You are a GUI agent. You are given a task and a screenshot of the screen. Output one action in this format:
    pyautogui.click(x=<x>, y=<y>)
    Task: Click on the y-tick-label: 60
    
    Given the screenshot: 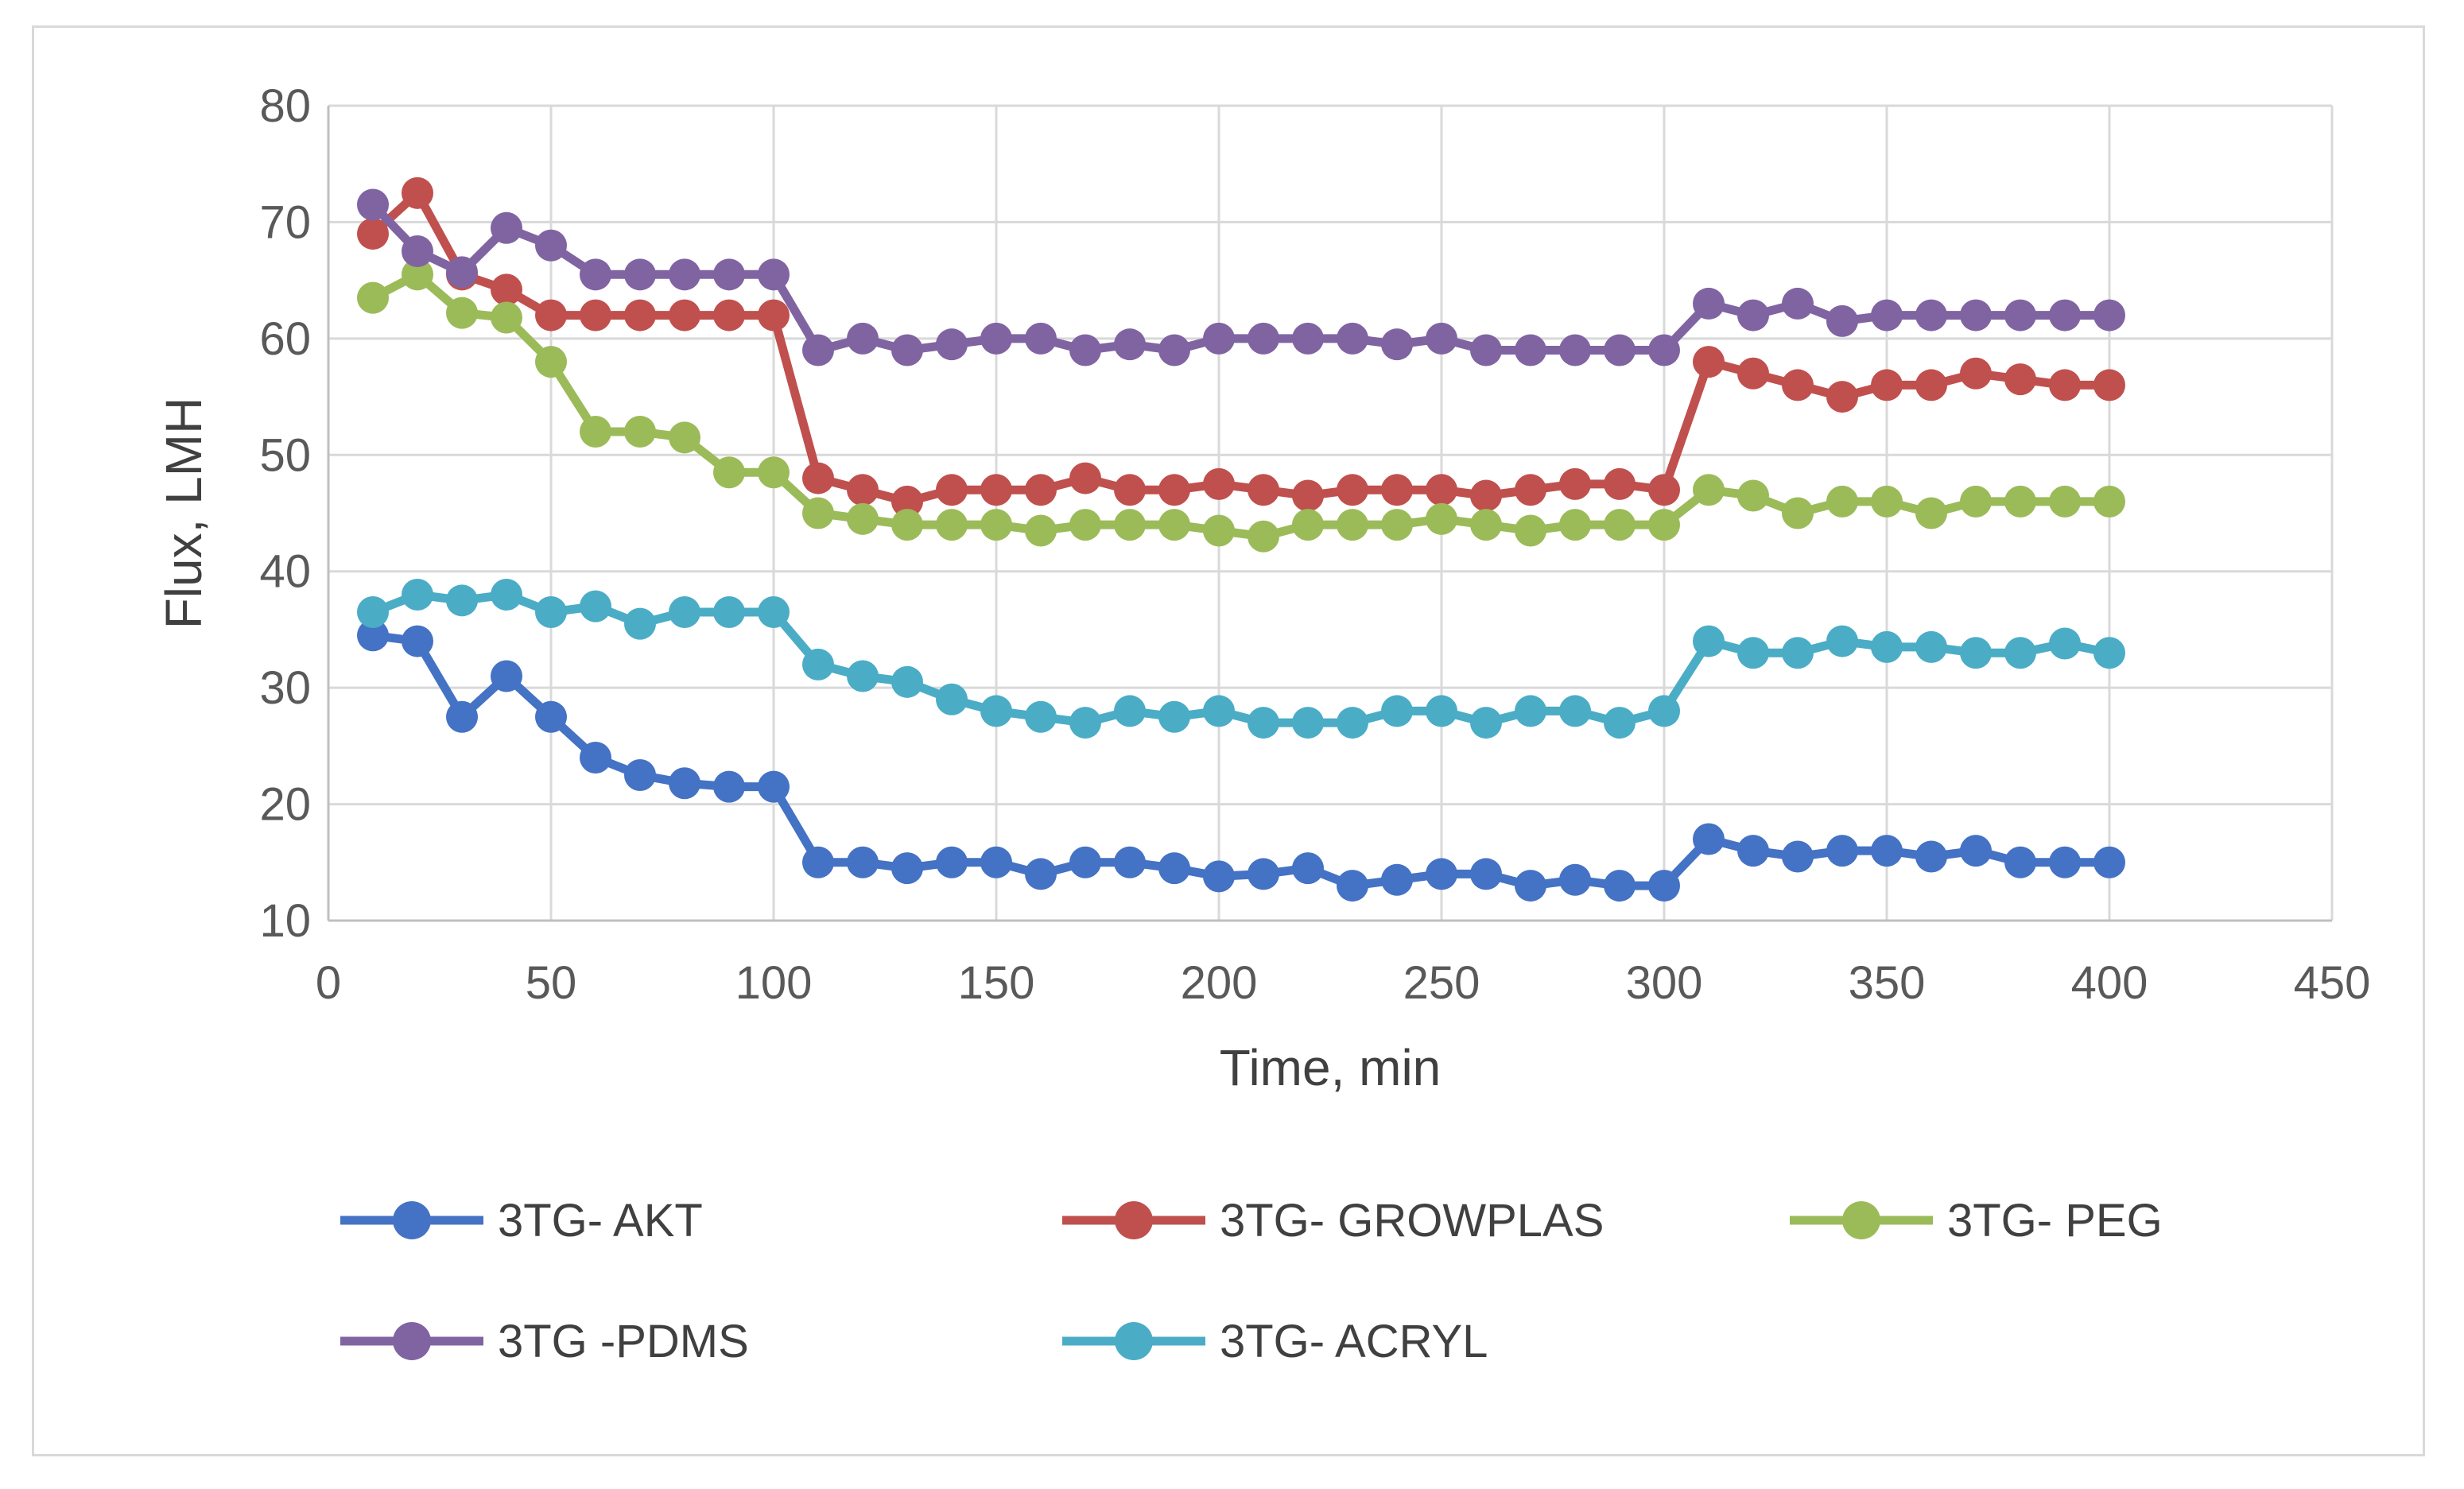 What is the action you would take?
    pyautogui.click(x=285, y=339)
    